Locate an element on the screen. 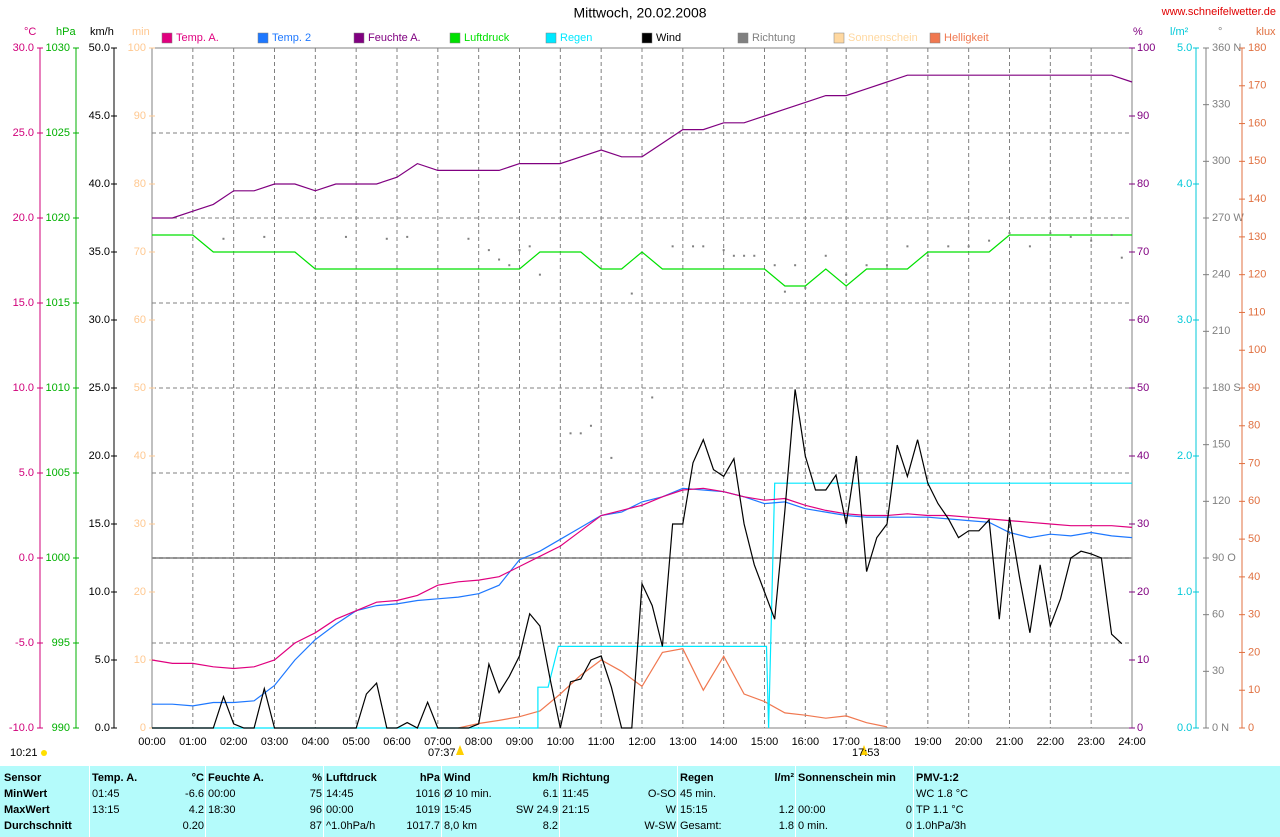 The height and width of the screenshot is (837, 1280). x-tick-label: 00:00 is located at coordinates (152, 742).